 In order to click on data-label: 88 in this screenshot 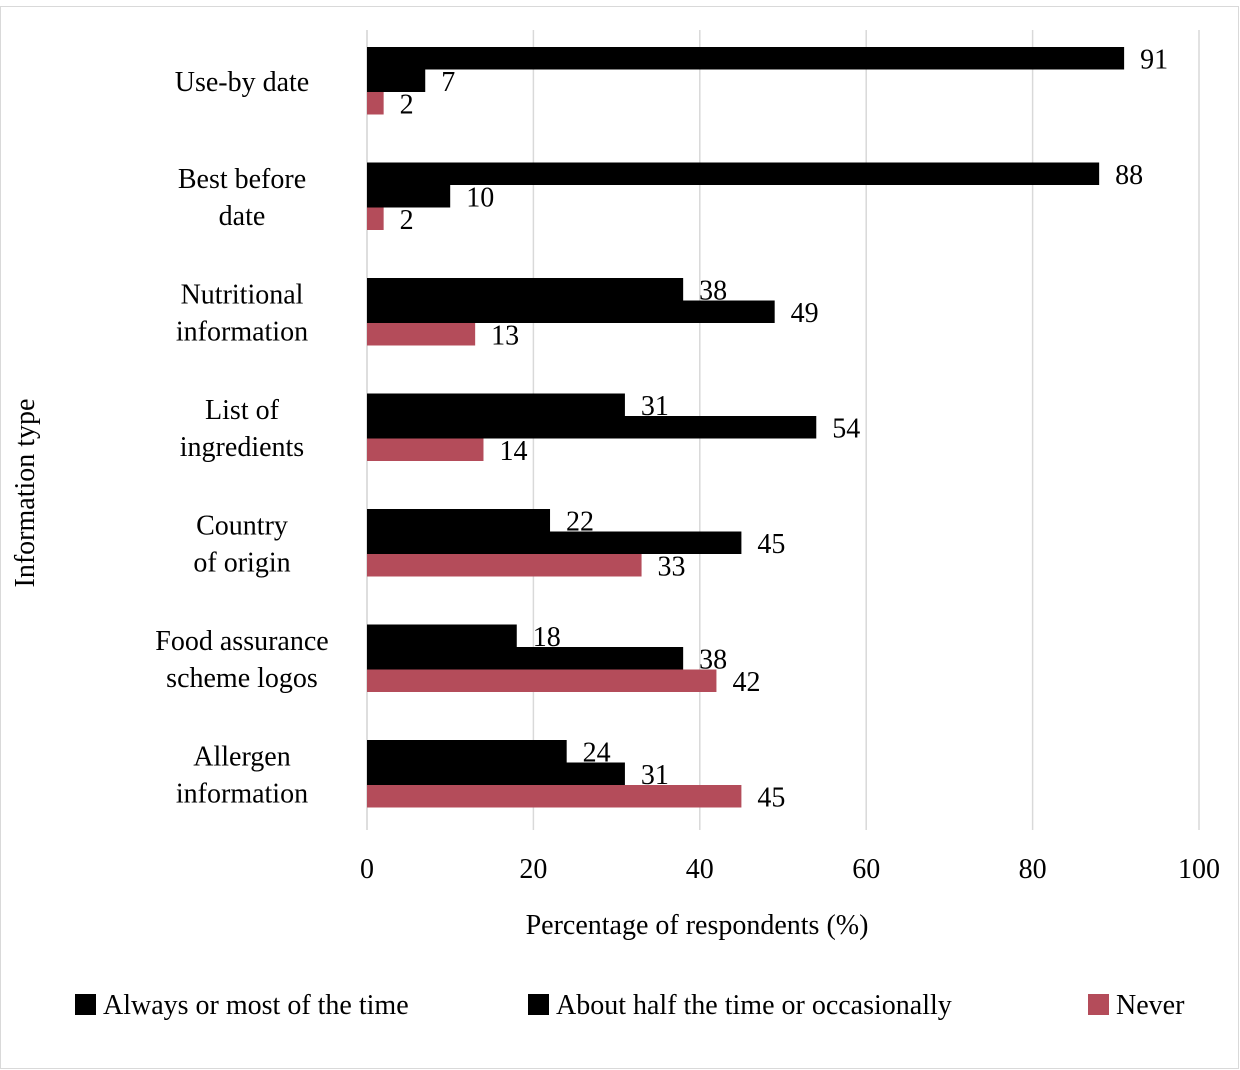, I will do `click(1129, 175)`.